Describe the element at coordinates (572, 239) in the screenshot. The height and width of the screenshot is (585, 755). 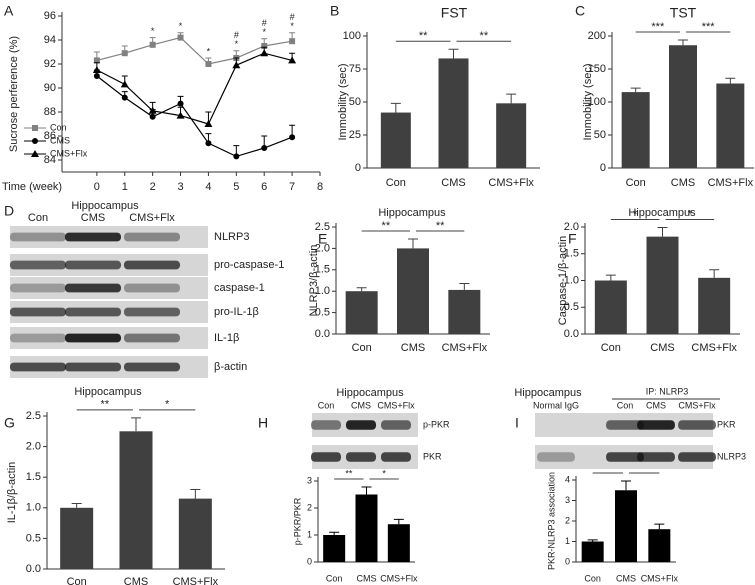
I see `panel-letter: F` at that location.